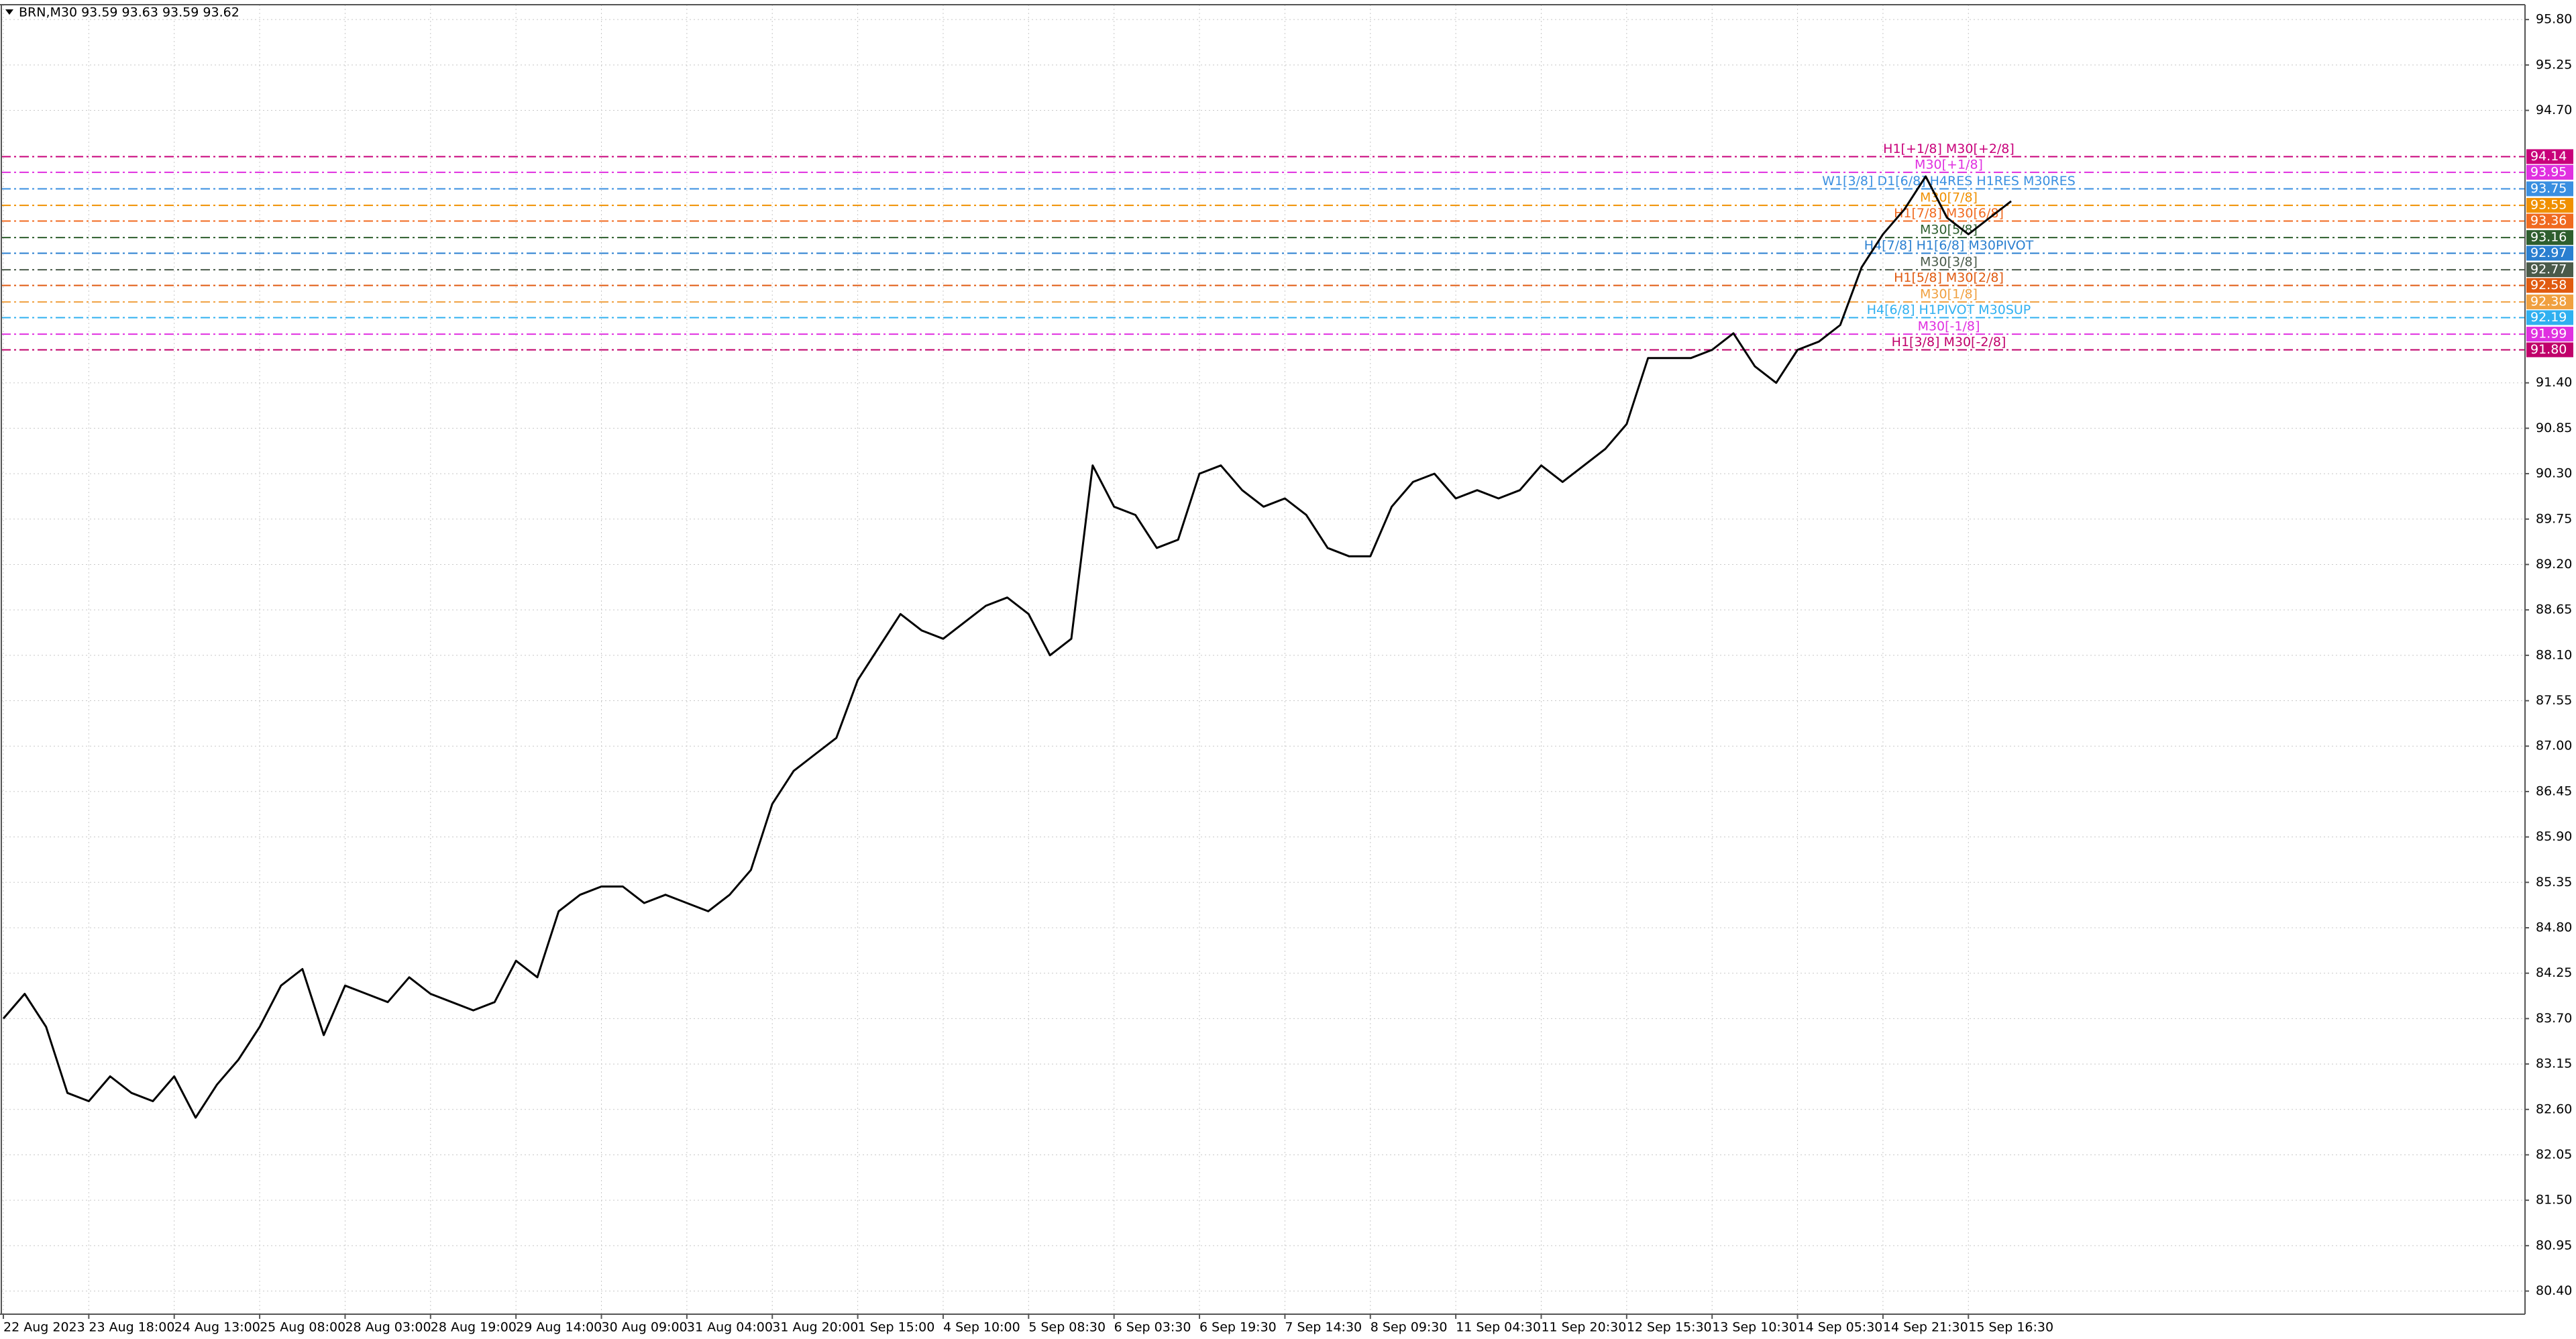 The width and height of the screenshot is (2576, 1339). Describe the element at coordinates (9, 12) in the screenshot. I see `menu-arrow` at that location.